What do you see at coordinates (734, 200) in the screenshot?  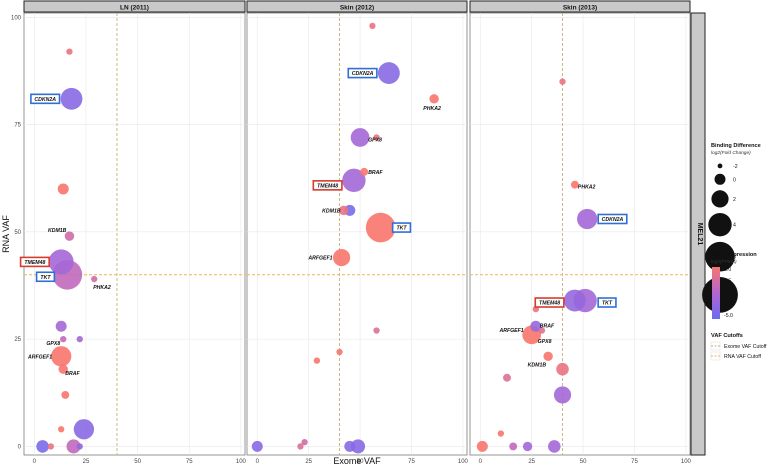 I see `size-legend-label: 2` at bounding box center [734, 200].